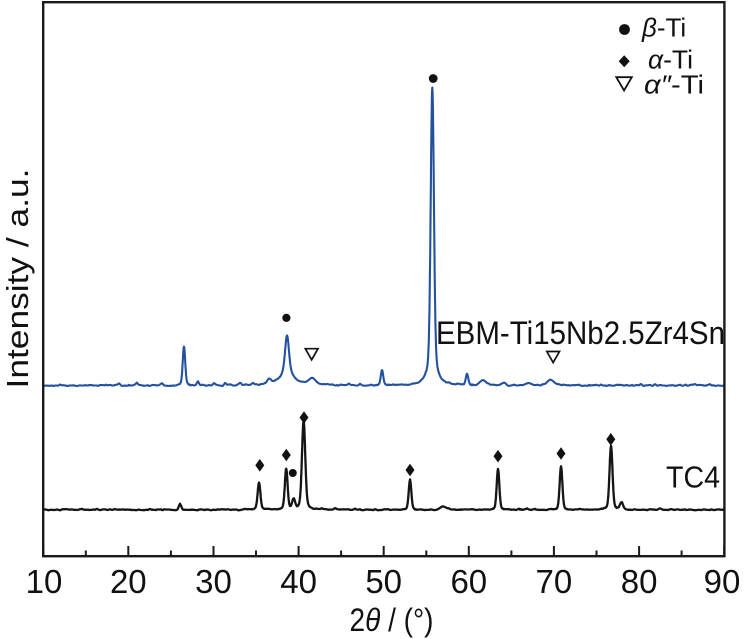 This screenshot has width=745, height=639. Describe the element at coordinates (554, 581) in the screenshot. I see `svg-text: 70` at that location.